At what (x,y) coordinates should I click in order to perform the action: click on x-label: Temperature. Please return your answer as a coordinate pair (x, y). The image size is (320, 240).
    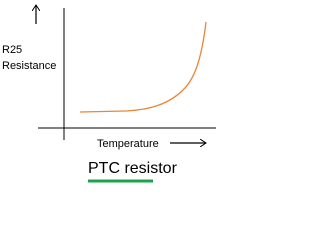
    Looking at the image, I should click on (128, 144).